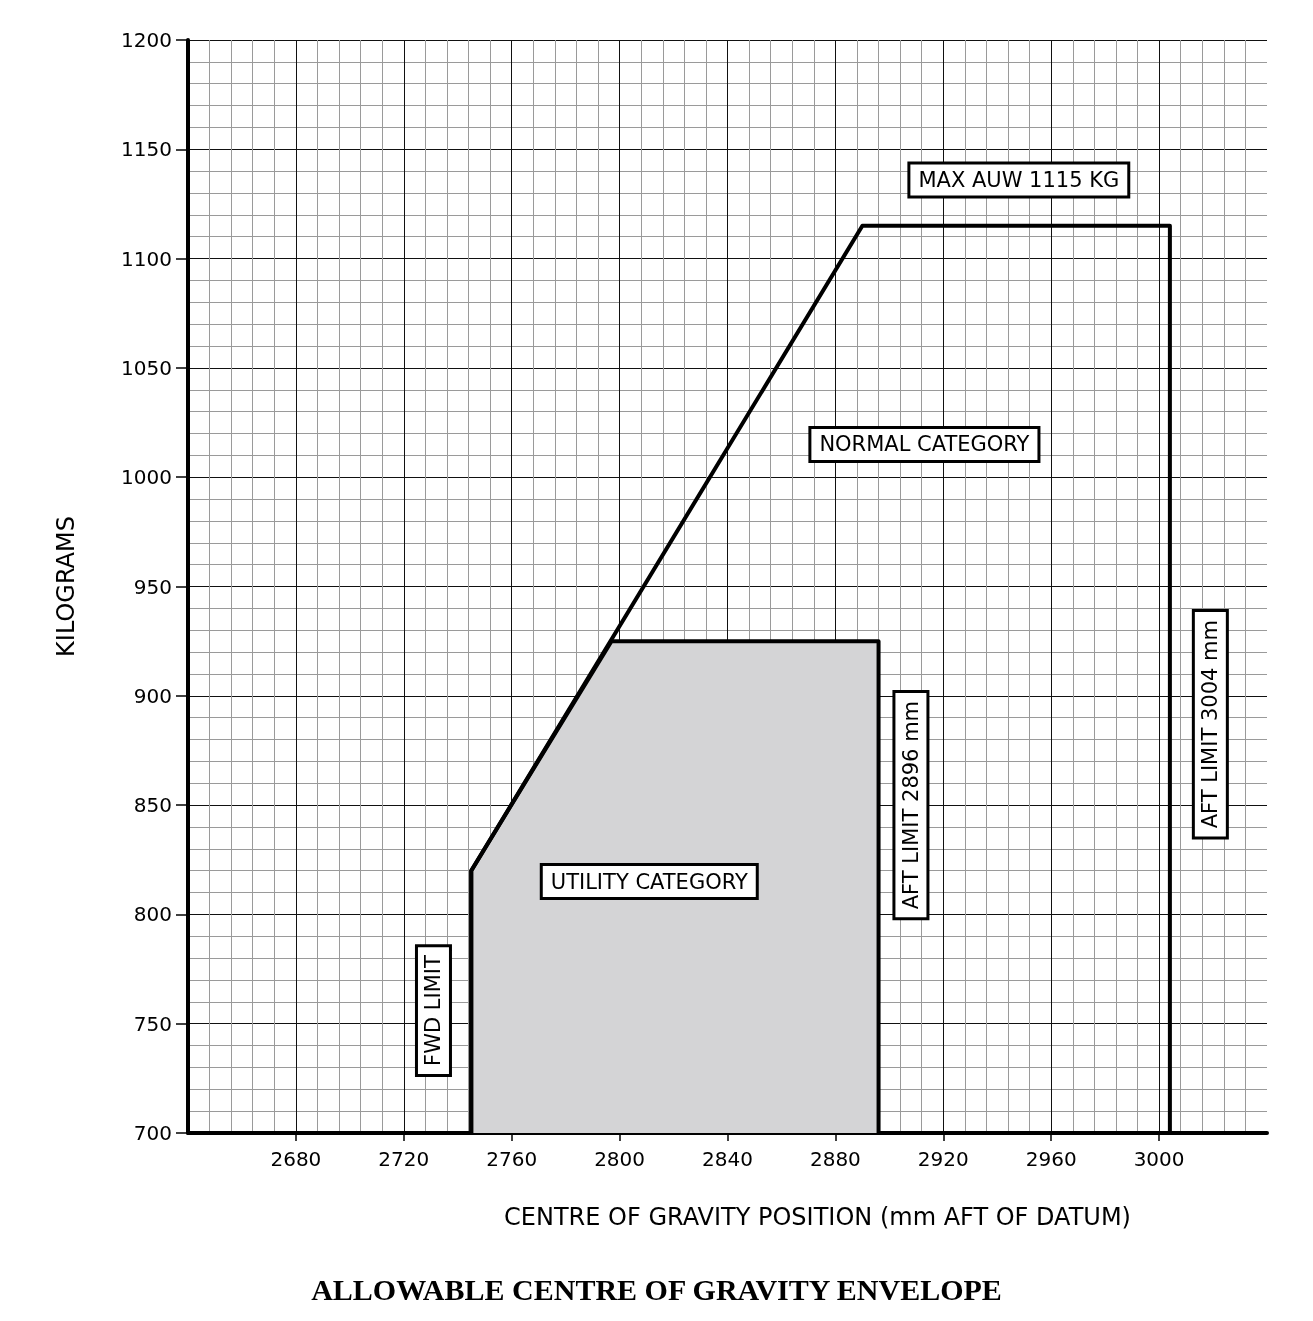  Describe the element at coordinates (1019, 179) in the screenshot. I see `annotation: MAX AUW 1115 KG` at that location.